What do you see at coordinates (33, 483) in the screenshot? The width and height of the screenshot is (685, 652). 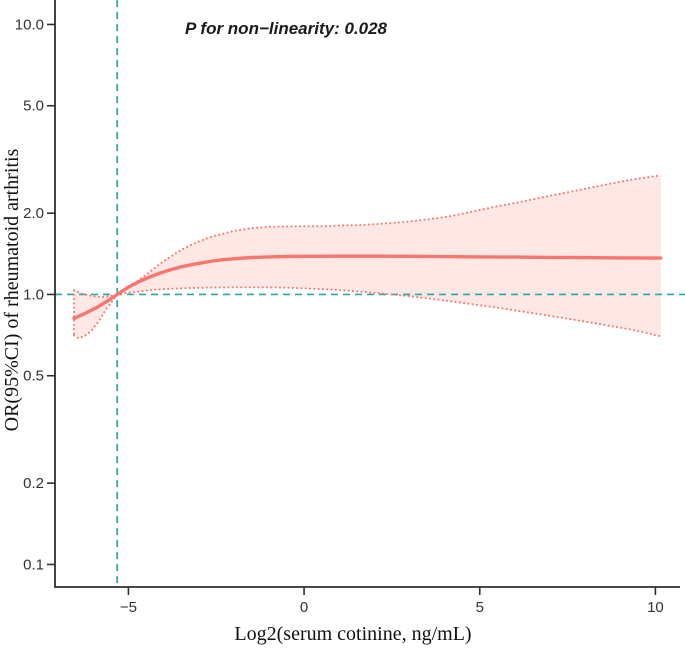 I see `y-tick-label: 0.2` at bounding box center [33, 483].